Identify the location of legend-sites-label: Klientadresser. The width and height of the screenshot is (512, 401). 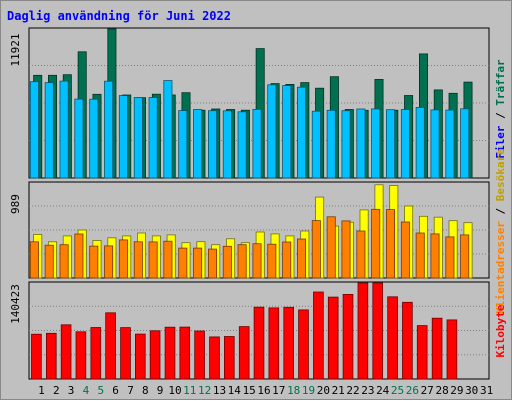
(500, 267).